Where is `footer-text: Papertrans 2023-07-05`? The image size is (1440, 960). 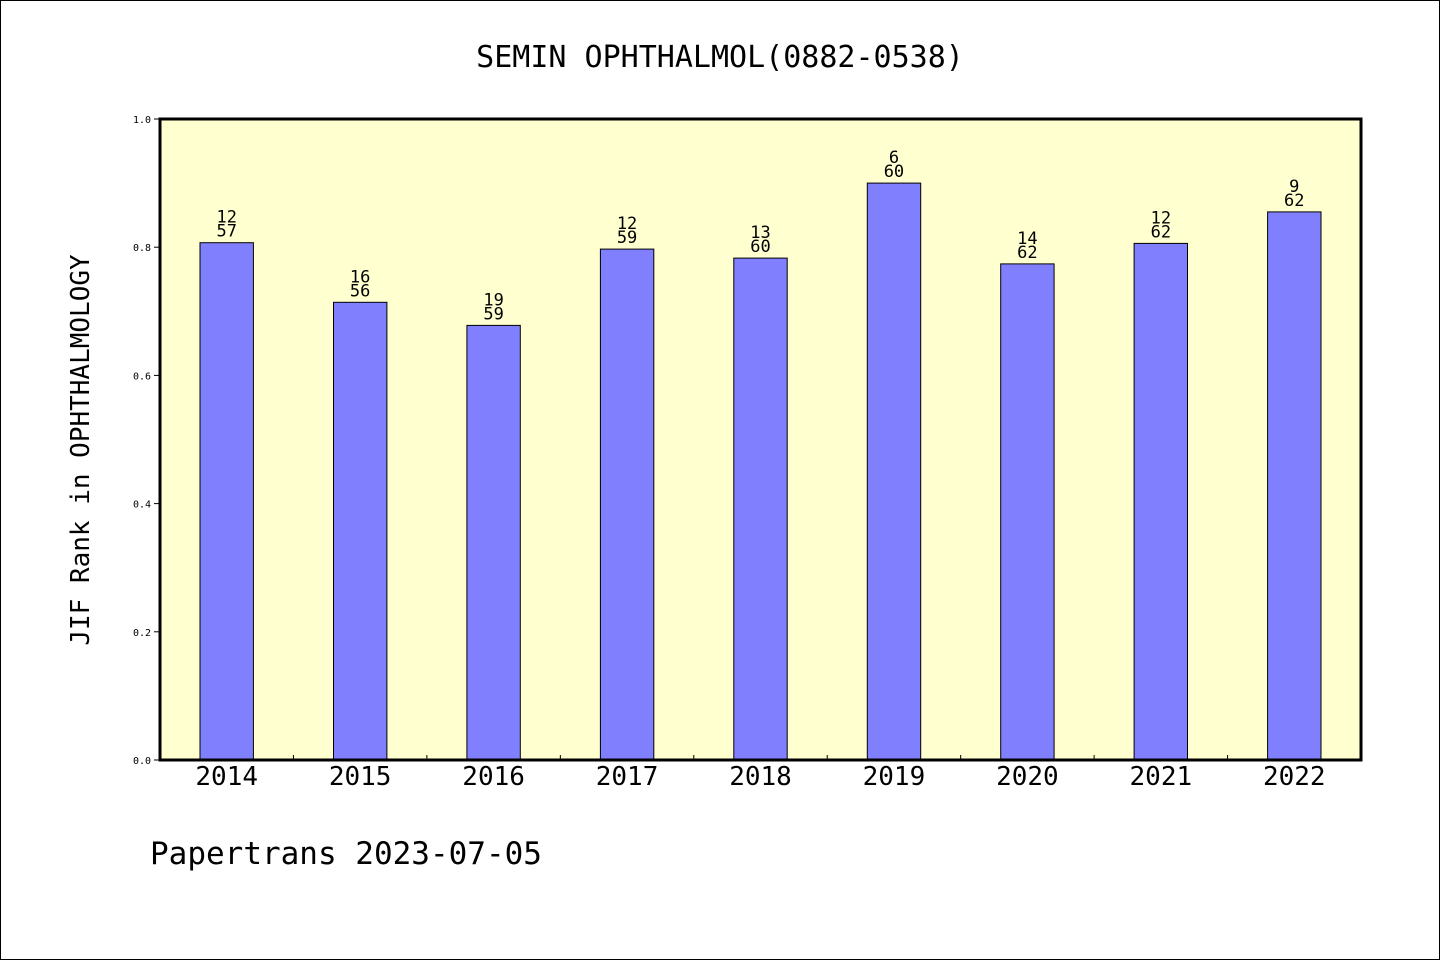 footer-text: Papertrans 2023-07-05 is located at coordinates (346, 854).